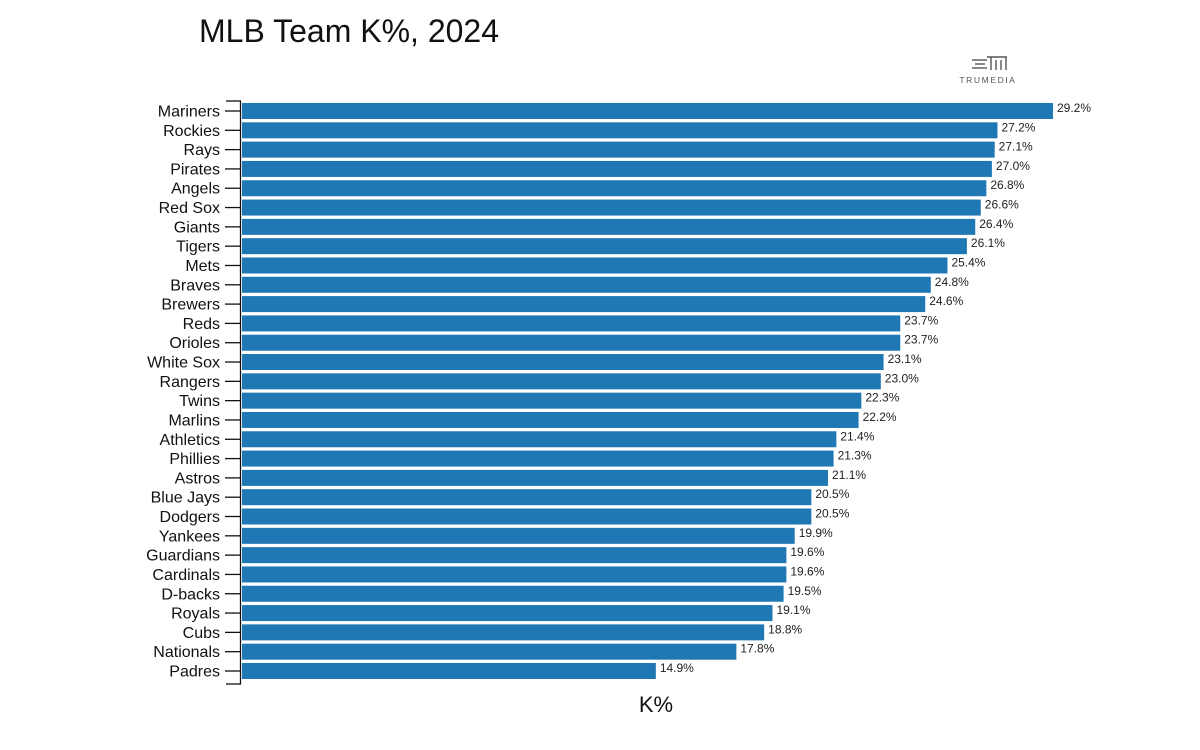 This screenshot has width=1200, height=750. Describe the element at coordinates (197, 227) in the screenshot. I see `category-label: Giants` at that location.